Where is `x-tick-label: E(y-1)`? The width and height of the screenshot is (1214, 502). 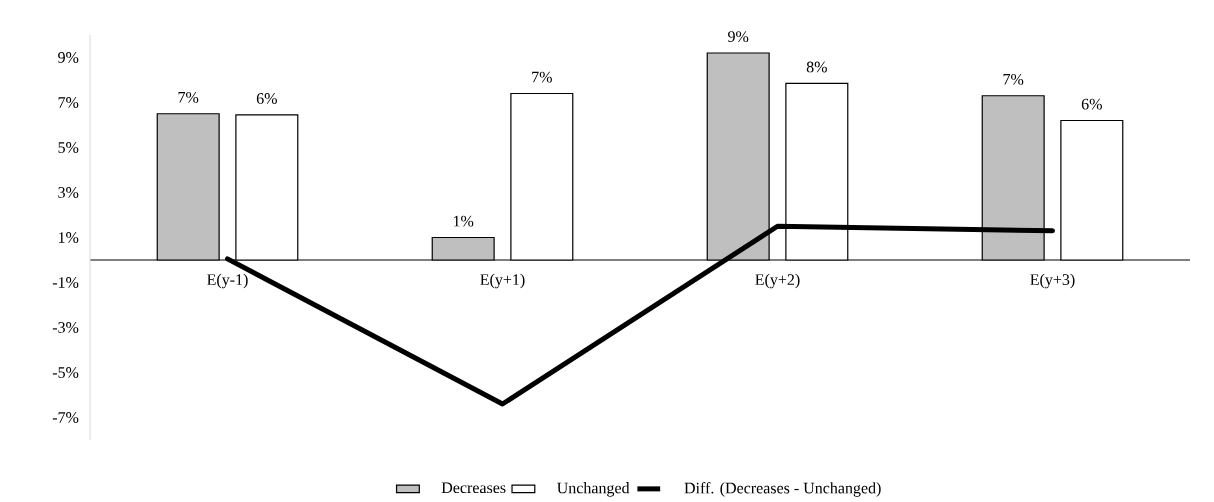 x-tick-label: E(y-1) is located at coordinates (227, 281).